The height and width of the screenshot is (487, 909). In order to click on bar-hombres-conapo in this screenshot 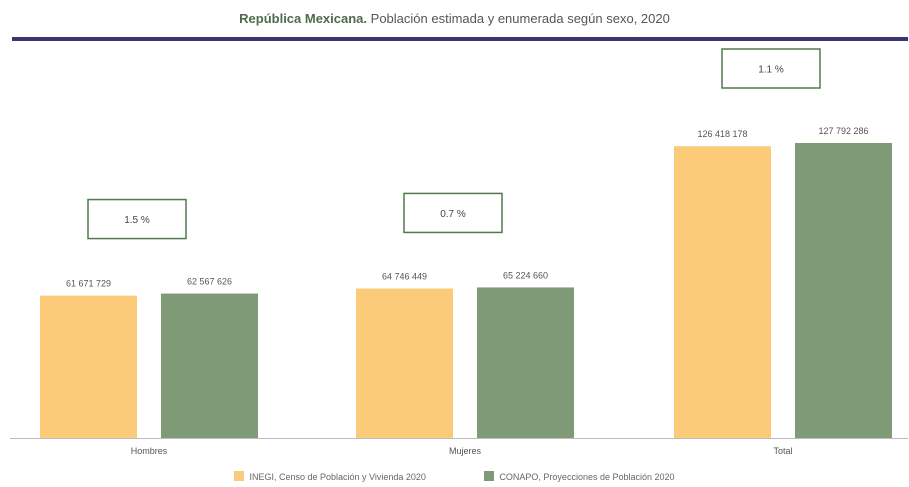, I will do `click(209, 365)`.